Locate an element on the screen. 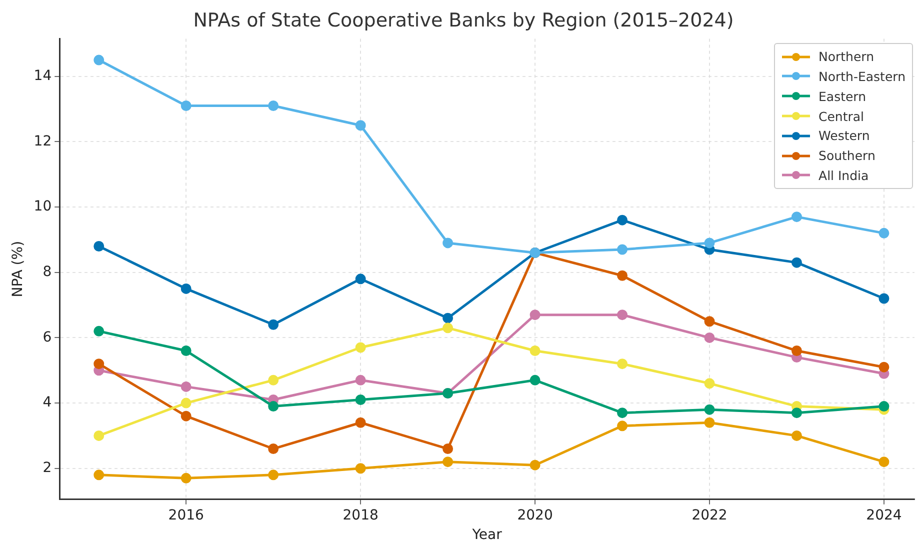  y-tick-label: 6 is located at coordinates (47, 337).